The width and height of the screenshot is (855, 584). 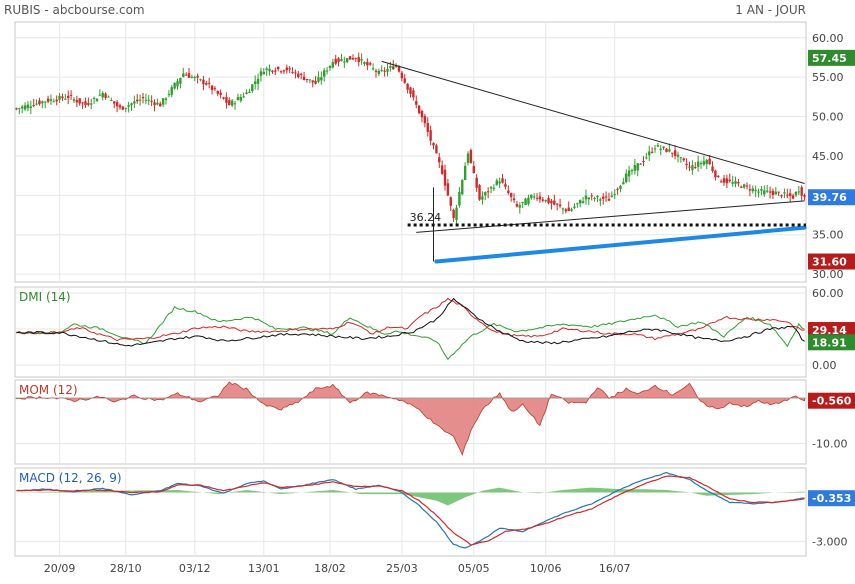 I want to click on dmi-plus-badge-label: 18.91, so click(x=829, y=342).